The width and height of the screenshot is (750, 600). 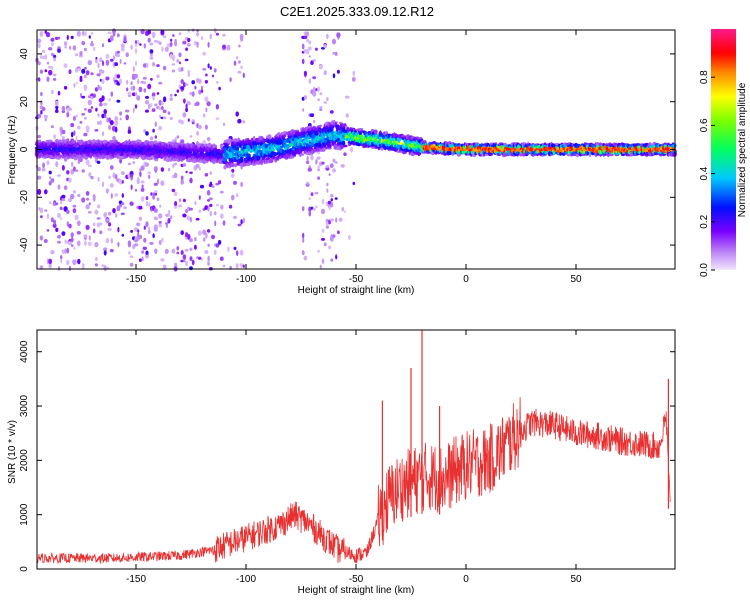 What do you see at coordinates (24, 514) in the screenshot?
I see `snr-y-tick-label: 1000` at bounding box center [24, 514].